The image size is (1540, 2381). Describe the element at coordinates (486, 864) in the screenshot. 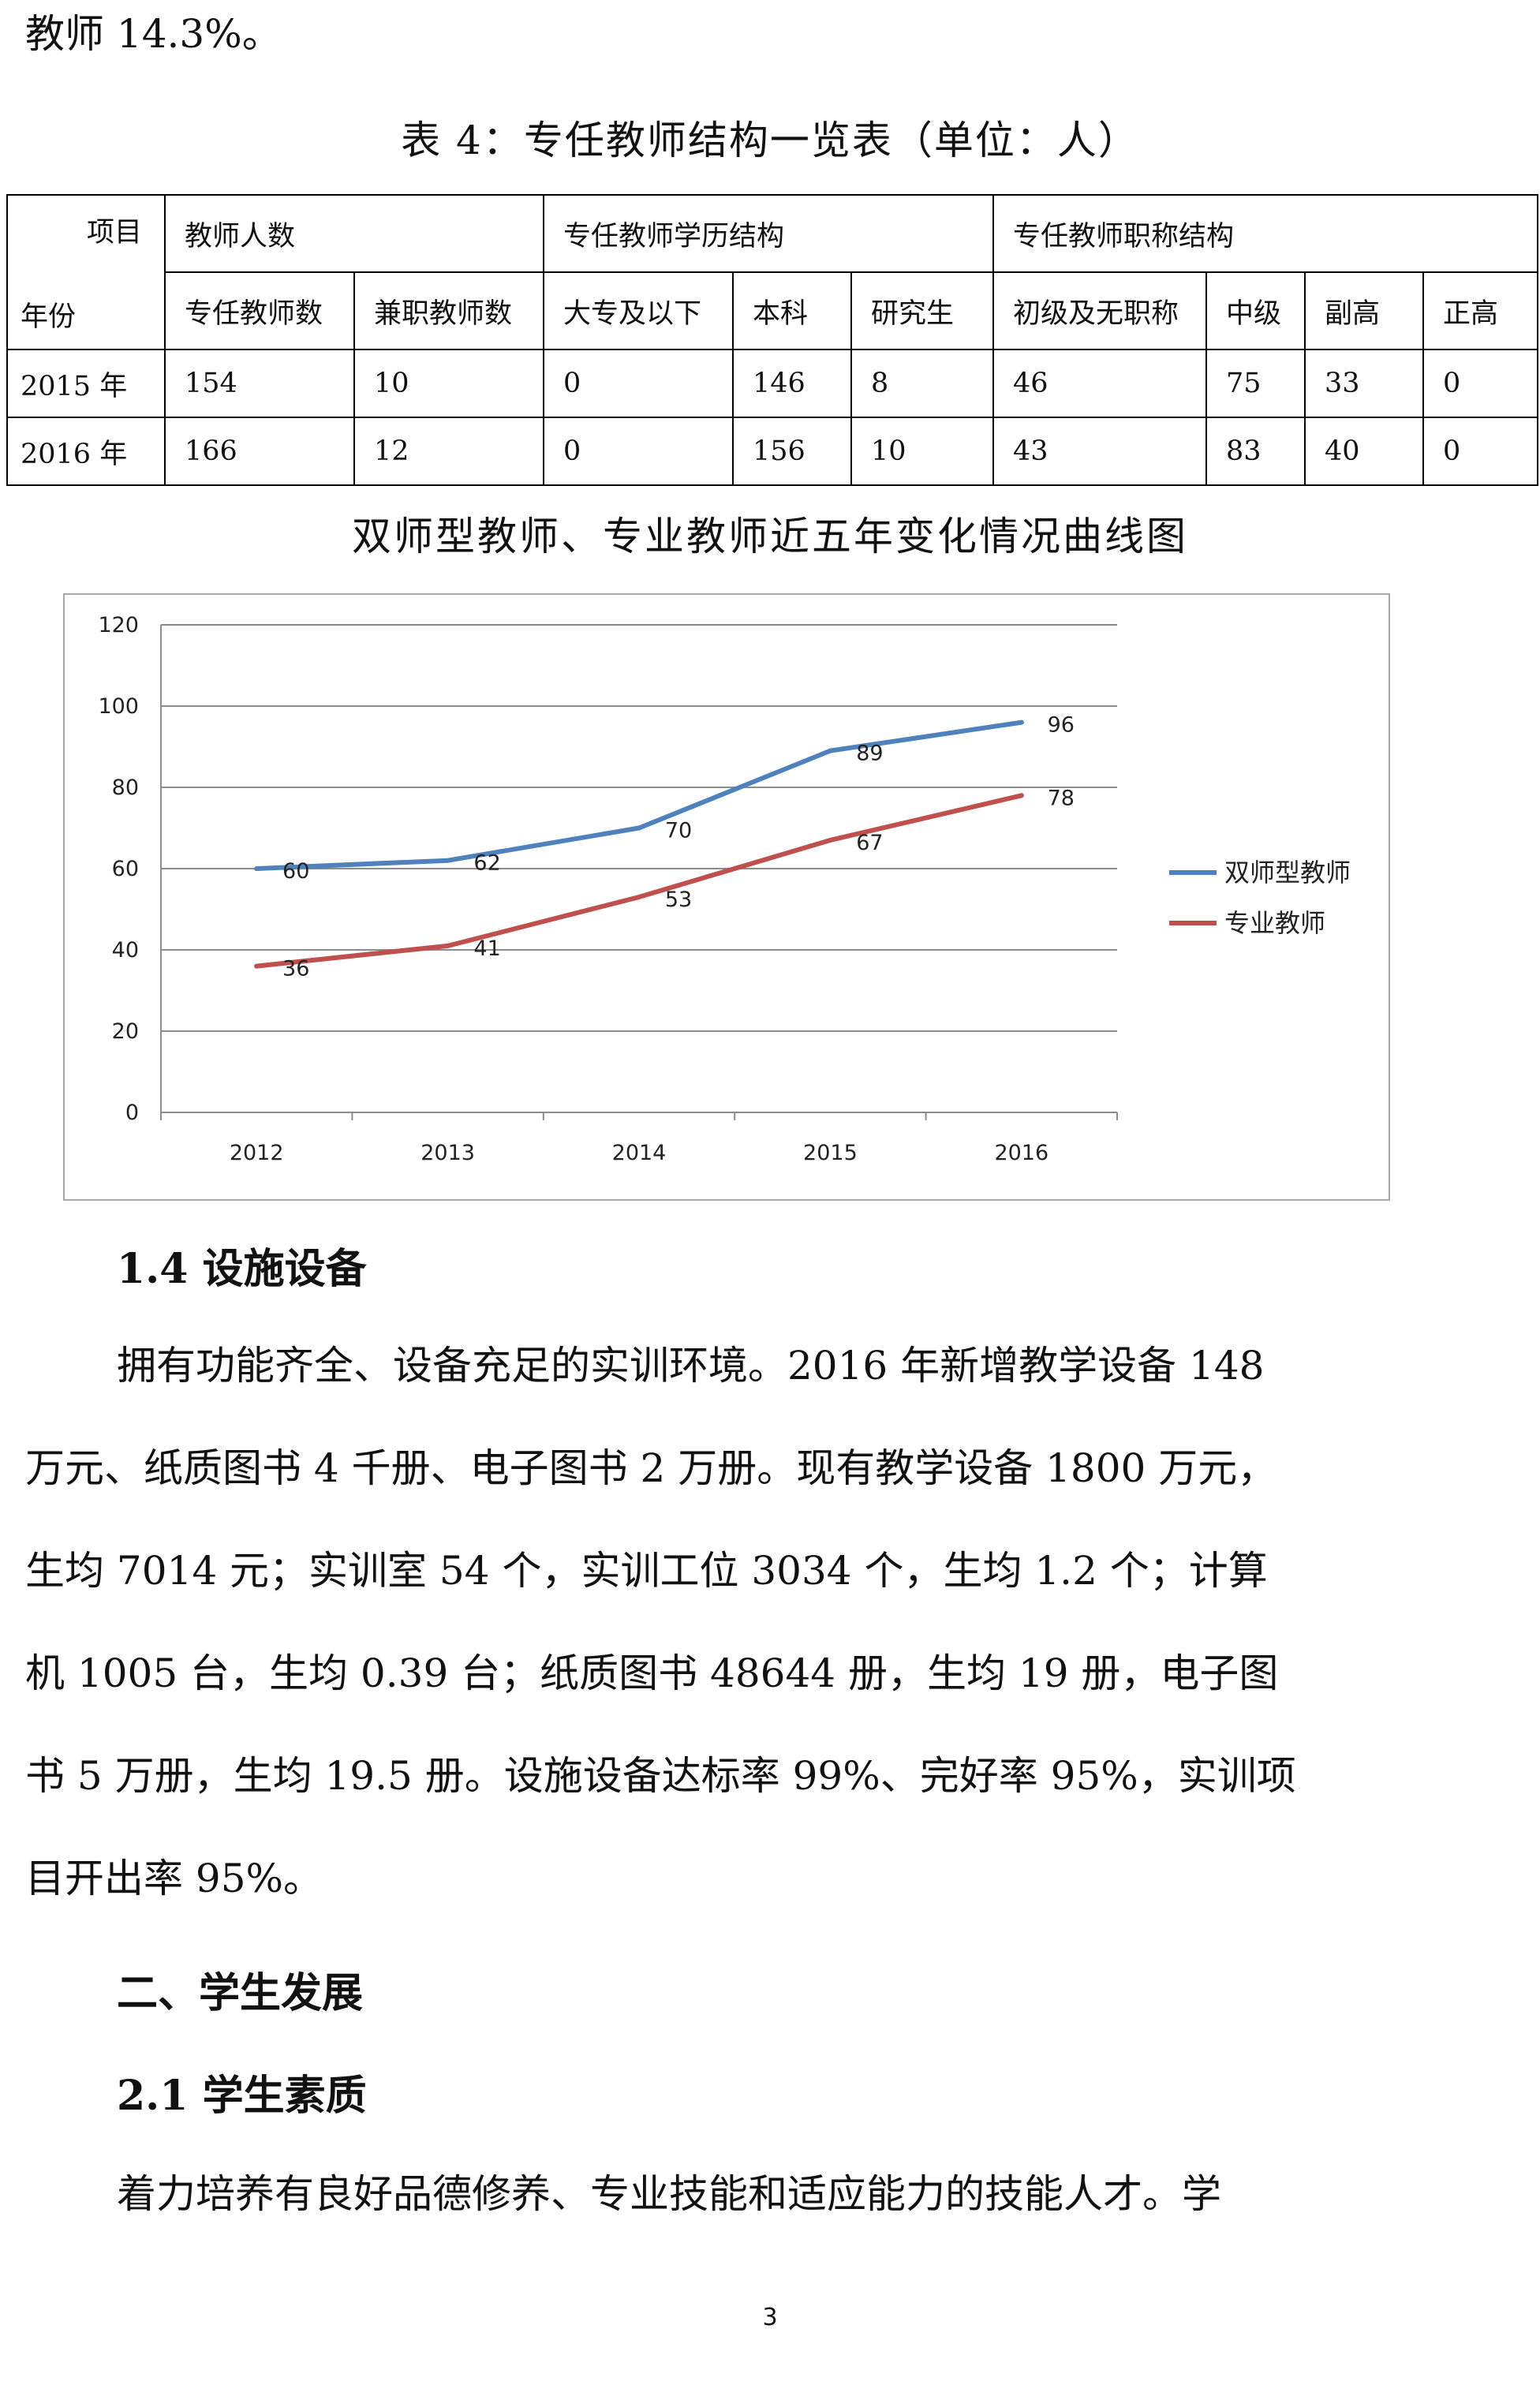

I see `data-label: 62` at that location.